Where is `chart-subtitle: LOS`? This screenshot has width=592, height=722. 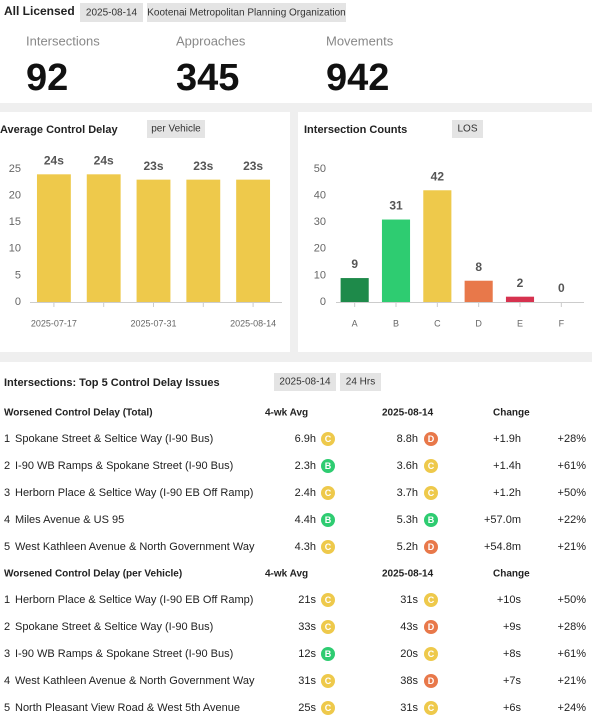
chart-subtitle: LOS is located at coordinates (467, 129).